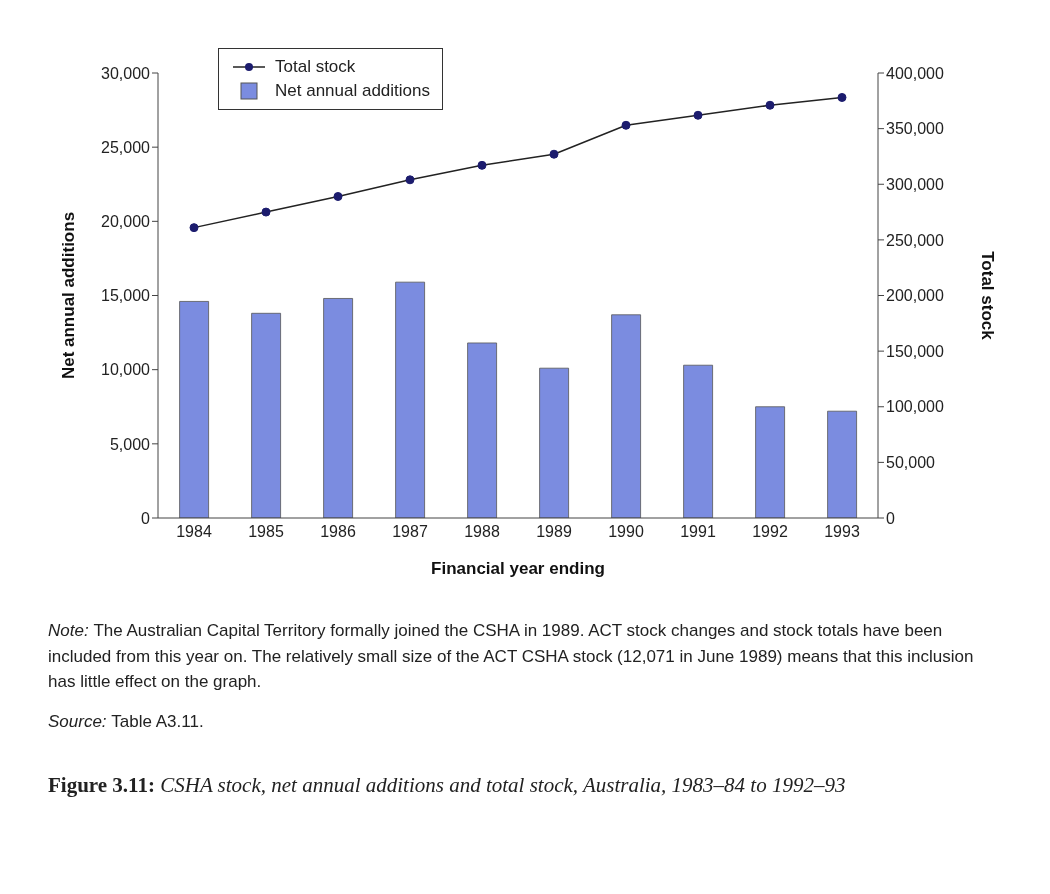 The height and width of the screenshot is (894, 1050). What do you see at coordinates (915, 240) in the screenshot?
I see `y2-tick-label: 250,000` at bounding box center [915, 240].